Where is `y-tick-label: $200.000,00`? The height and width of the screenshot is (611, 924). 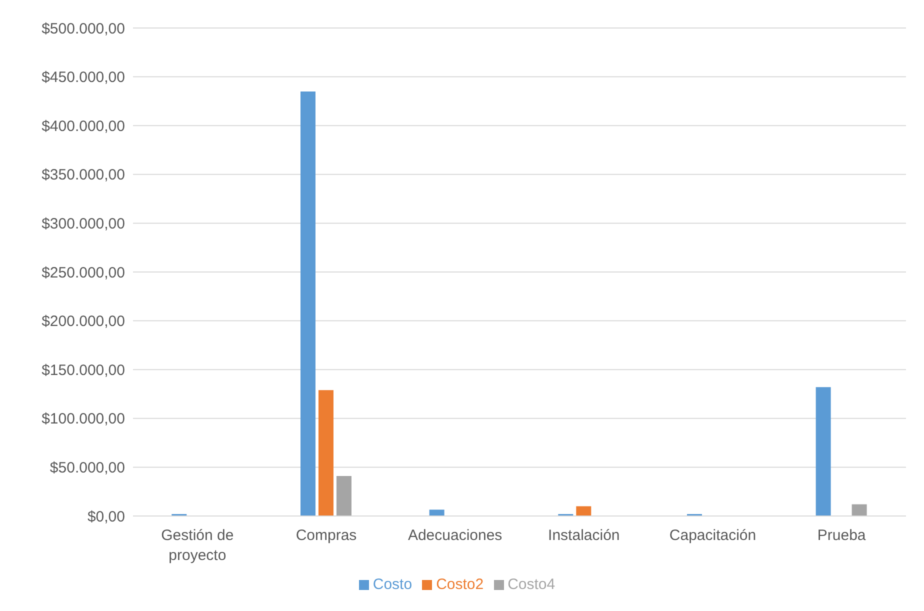 y-tick-label: $200.000,00 is located at coordinates (83, 321).